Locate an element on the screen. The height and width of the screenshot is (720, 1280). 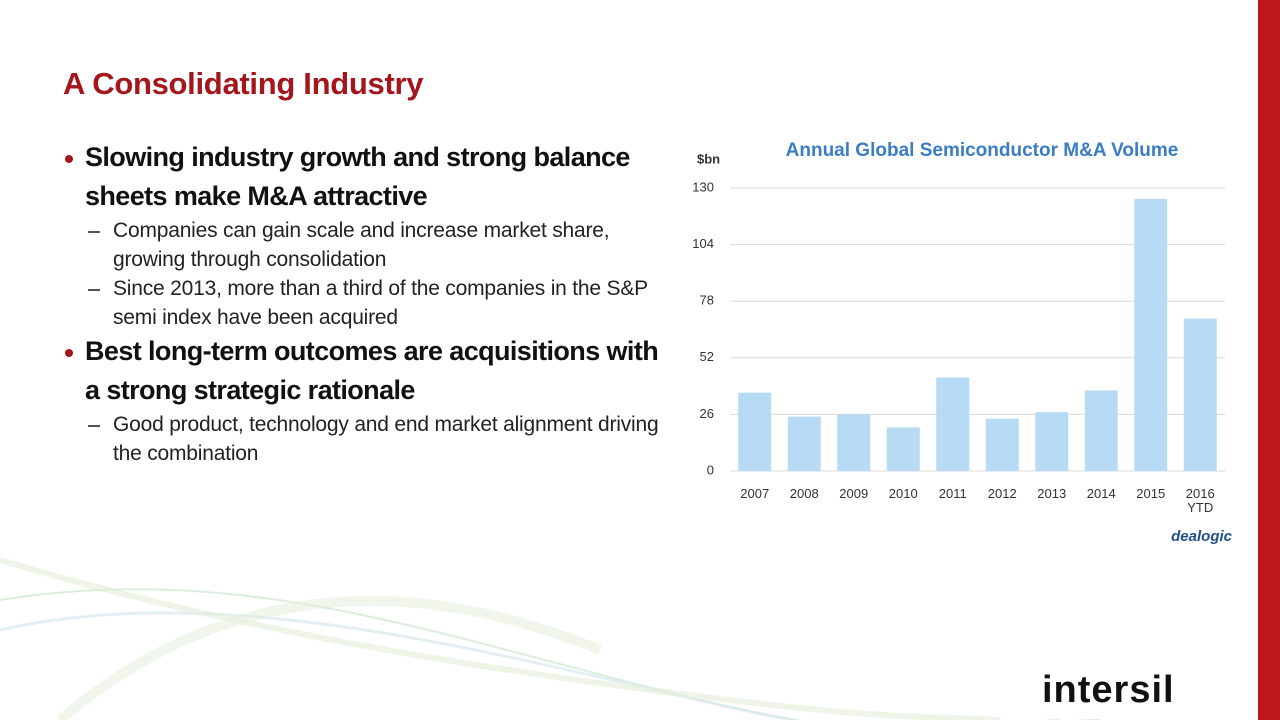
y-tick-label: 78 is located at coordinates (707, 300).